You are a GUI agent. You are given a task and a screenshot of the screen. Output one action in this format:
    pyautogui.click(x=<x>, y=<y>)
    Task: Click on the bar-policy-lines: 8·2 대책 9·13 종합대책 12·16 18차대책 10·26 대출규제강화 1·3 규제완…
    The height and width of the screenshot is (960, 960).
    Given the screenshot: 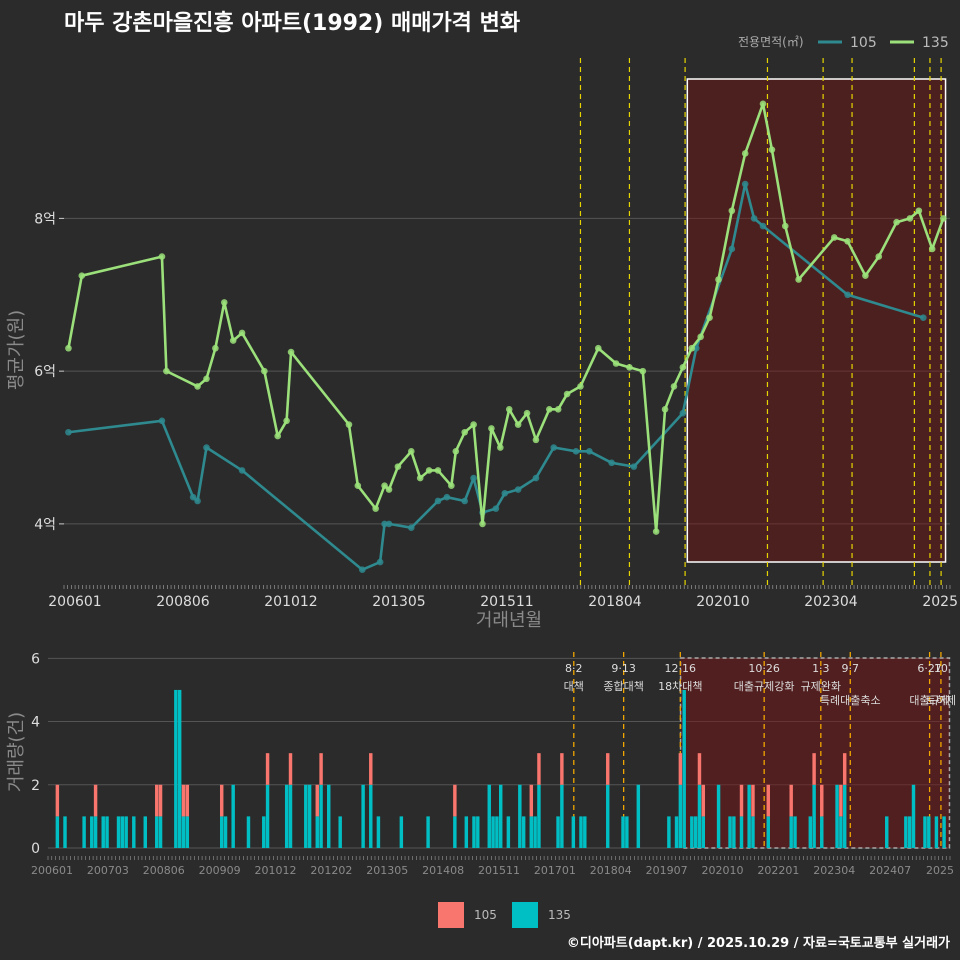 What is the action you would take?
    pyautogui.click(x=760, y=750)
    